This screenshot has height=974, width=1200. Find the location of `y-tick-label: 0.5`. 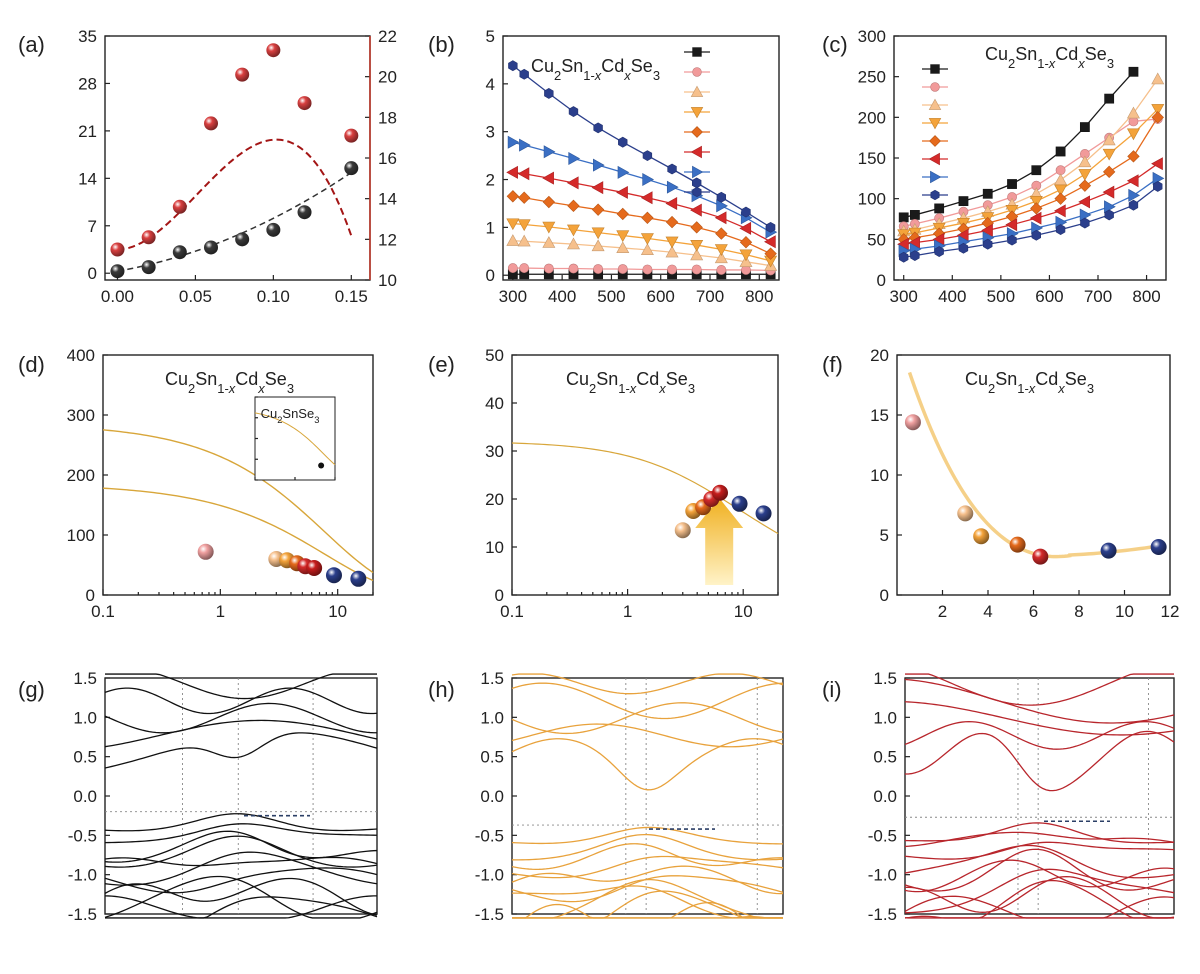

y-tick-label: 0.5 is located at coordinates (492, 757).